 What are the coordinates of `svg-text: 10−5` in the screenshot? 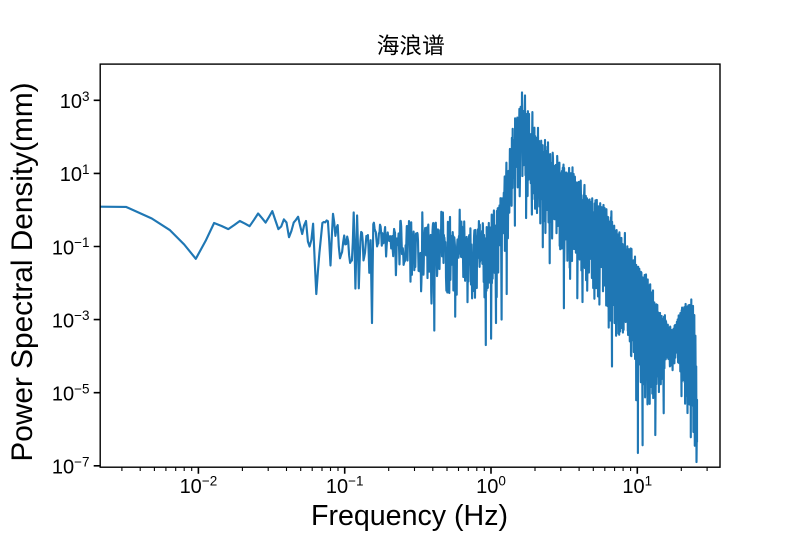 It's located at (71, 393).